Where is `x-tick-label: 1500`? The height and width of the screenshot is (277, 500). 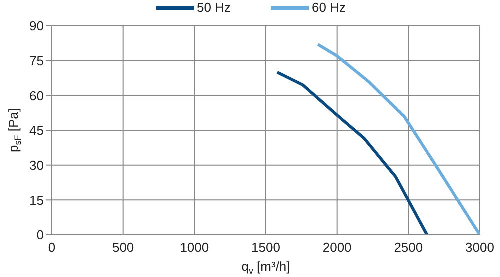
x-tick-label: 1500 is located at coordinates (266, 248).